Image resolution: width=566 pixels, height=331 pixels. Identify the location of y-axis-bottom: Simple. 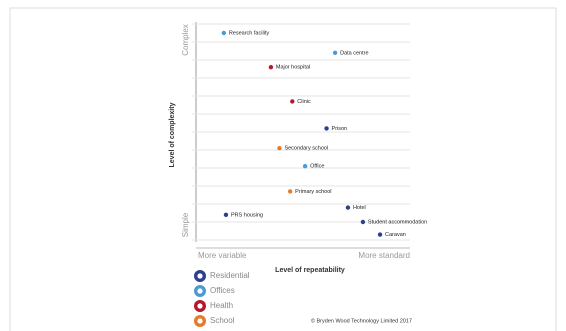
(185, 224).